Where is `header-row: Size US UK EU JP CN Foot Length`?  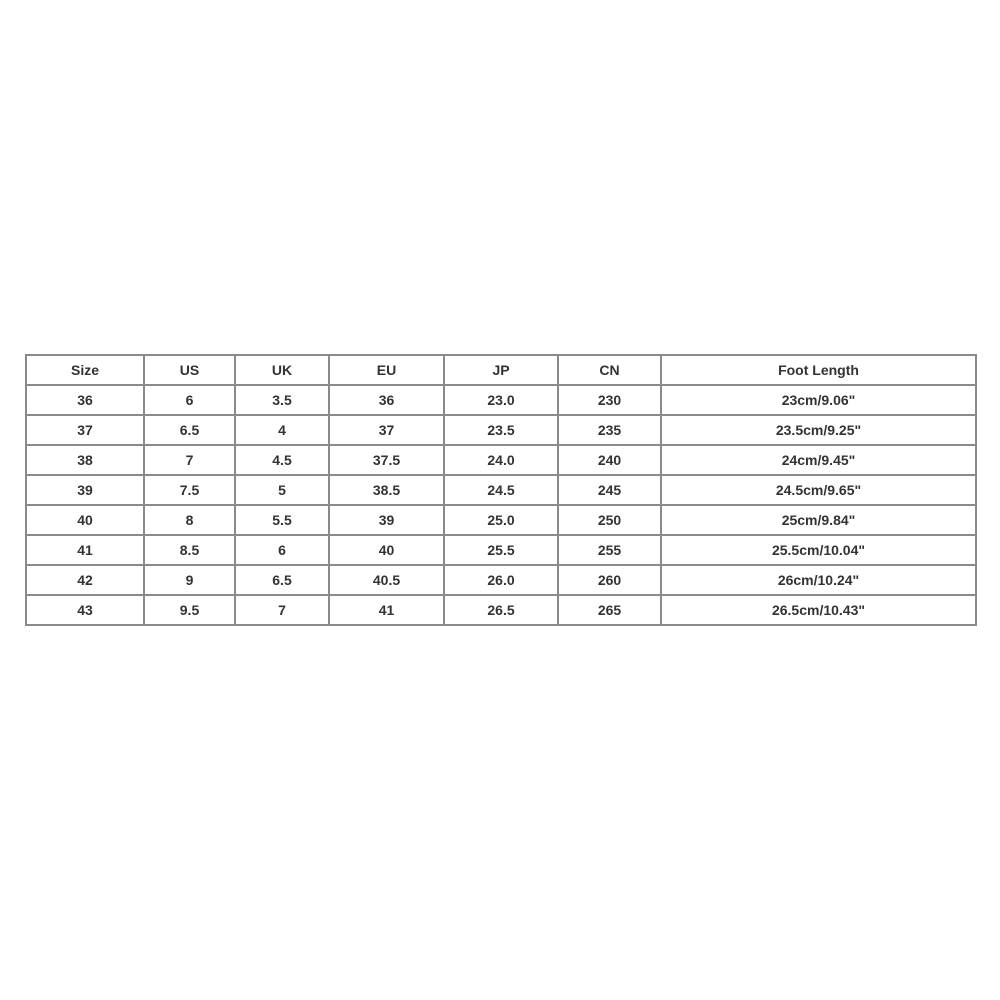 header-row: Size US UK EU JP CN Foot Length is located at coordinates (501, 370).